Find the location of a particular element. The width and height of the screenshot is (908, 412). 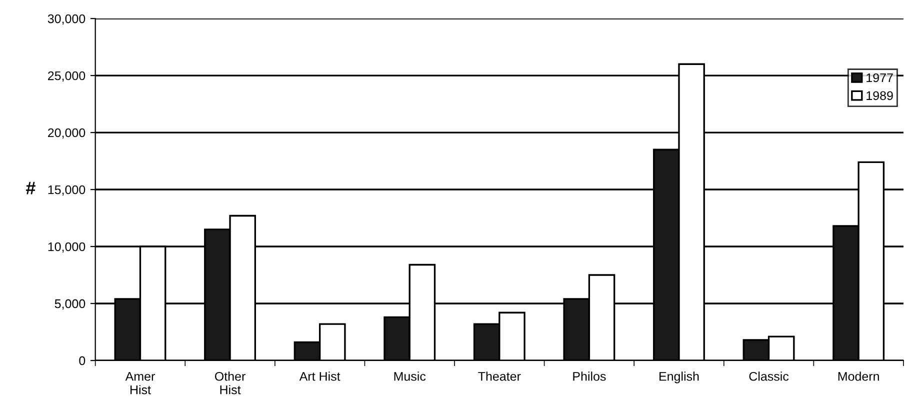

x-tick-label: Classic is located at coordinates (769, 376).